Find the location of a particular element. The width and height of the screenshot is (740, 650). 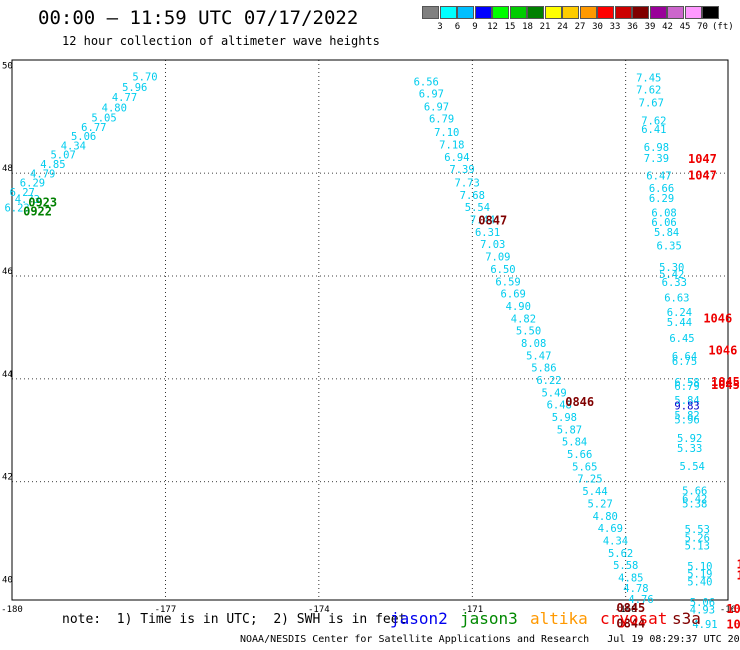

wave-height-value: 5.10 is located at coordinates (699, 567).